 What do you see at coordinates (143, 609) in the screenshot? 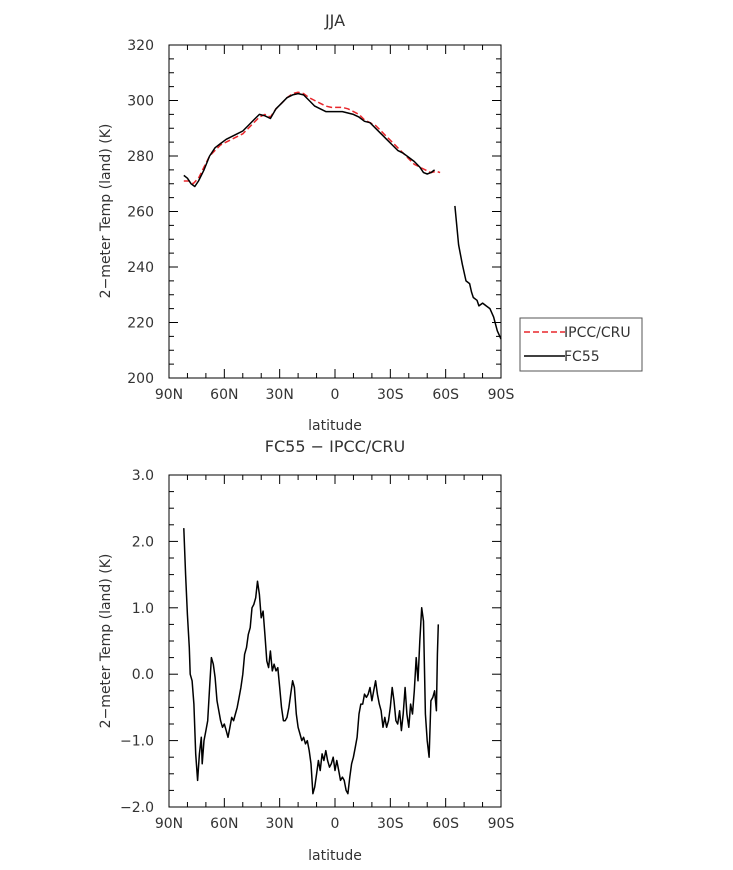
I see `panel2-ytick-label: 1.0` at bounding box center [143, 609].